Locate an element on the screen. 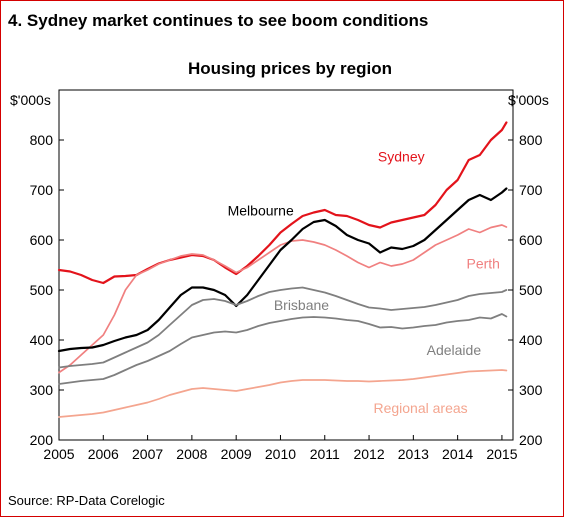  y-tick-label-left: 200 is located at coordinates (42, 440).